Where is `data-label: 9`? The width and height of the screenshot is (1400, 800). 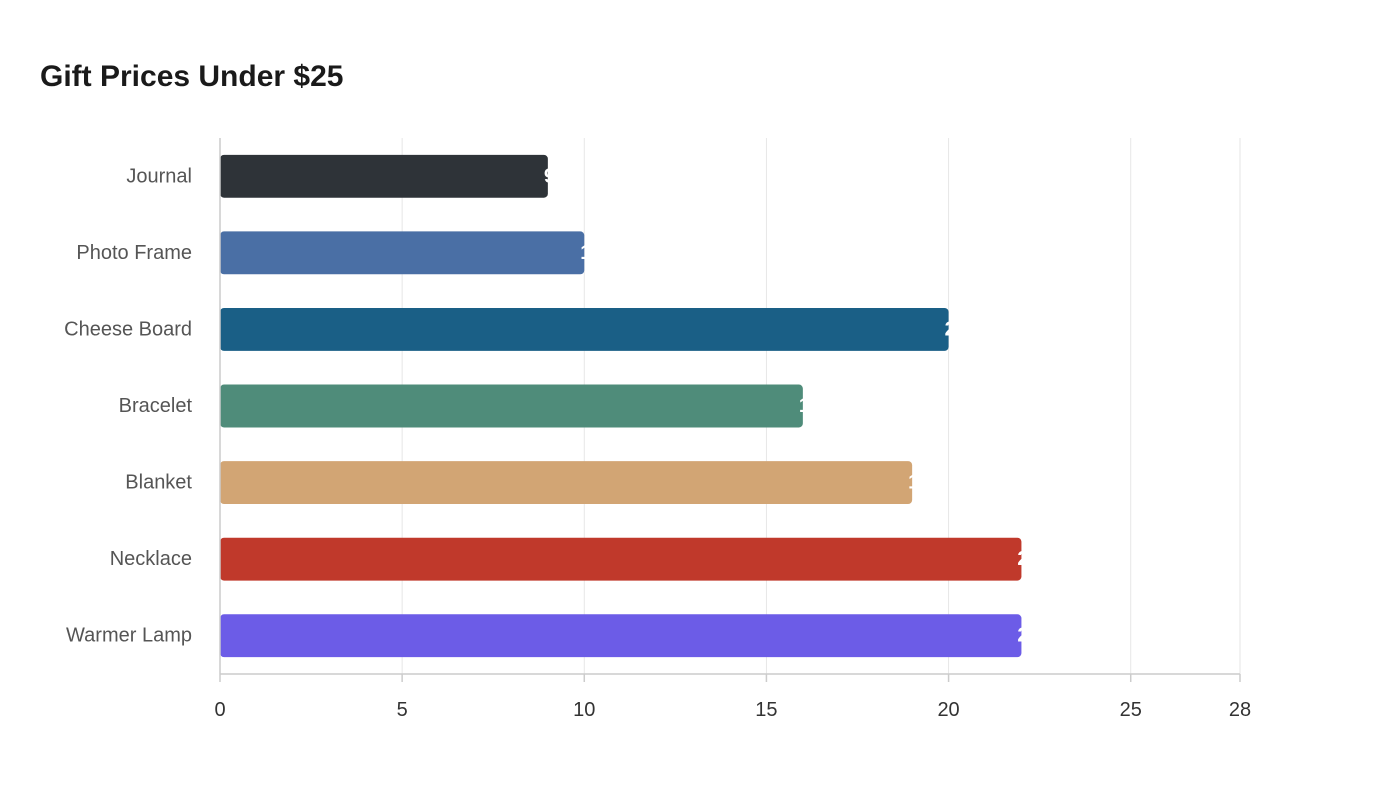
data-label: 9 is located at coordinates (549, 176).